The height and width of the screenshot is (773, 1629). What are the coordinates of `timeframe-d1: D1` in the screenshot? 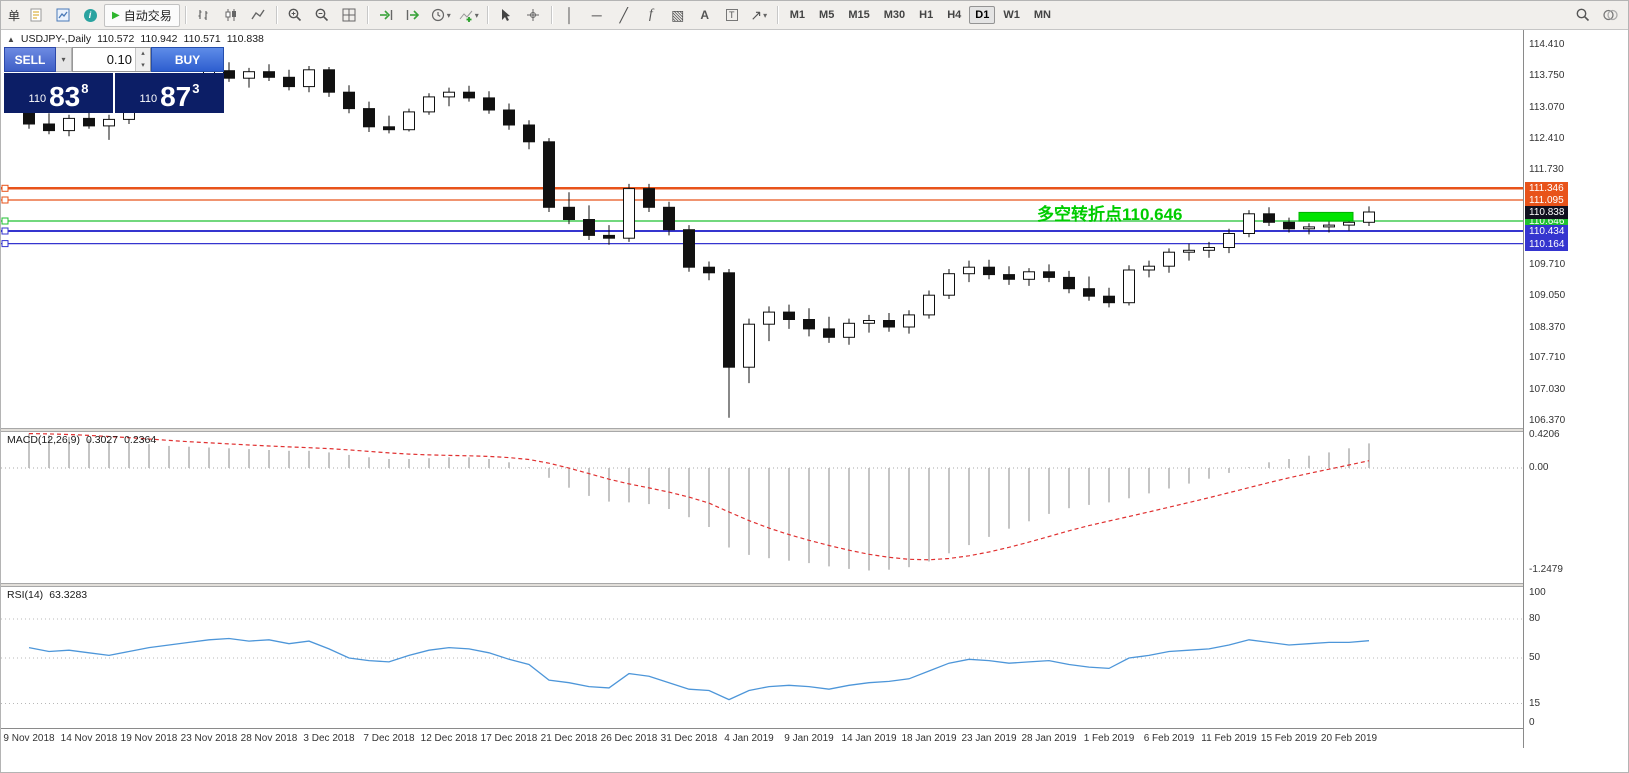 It's located at (982, 15).